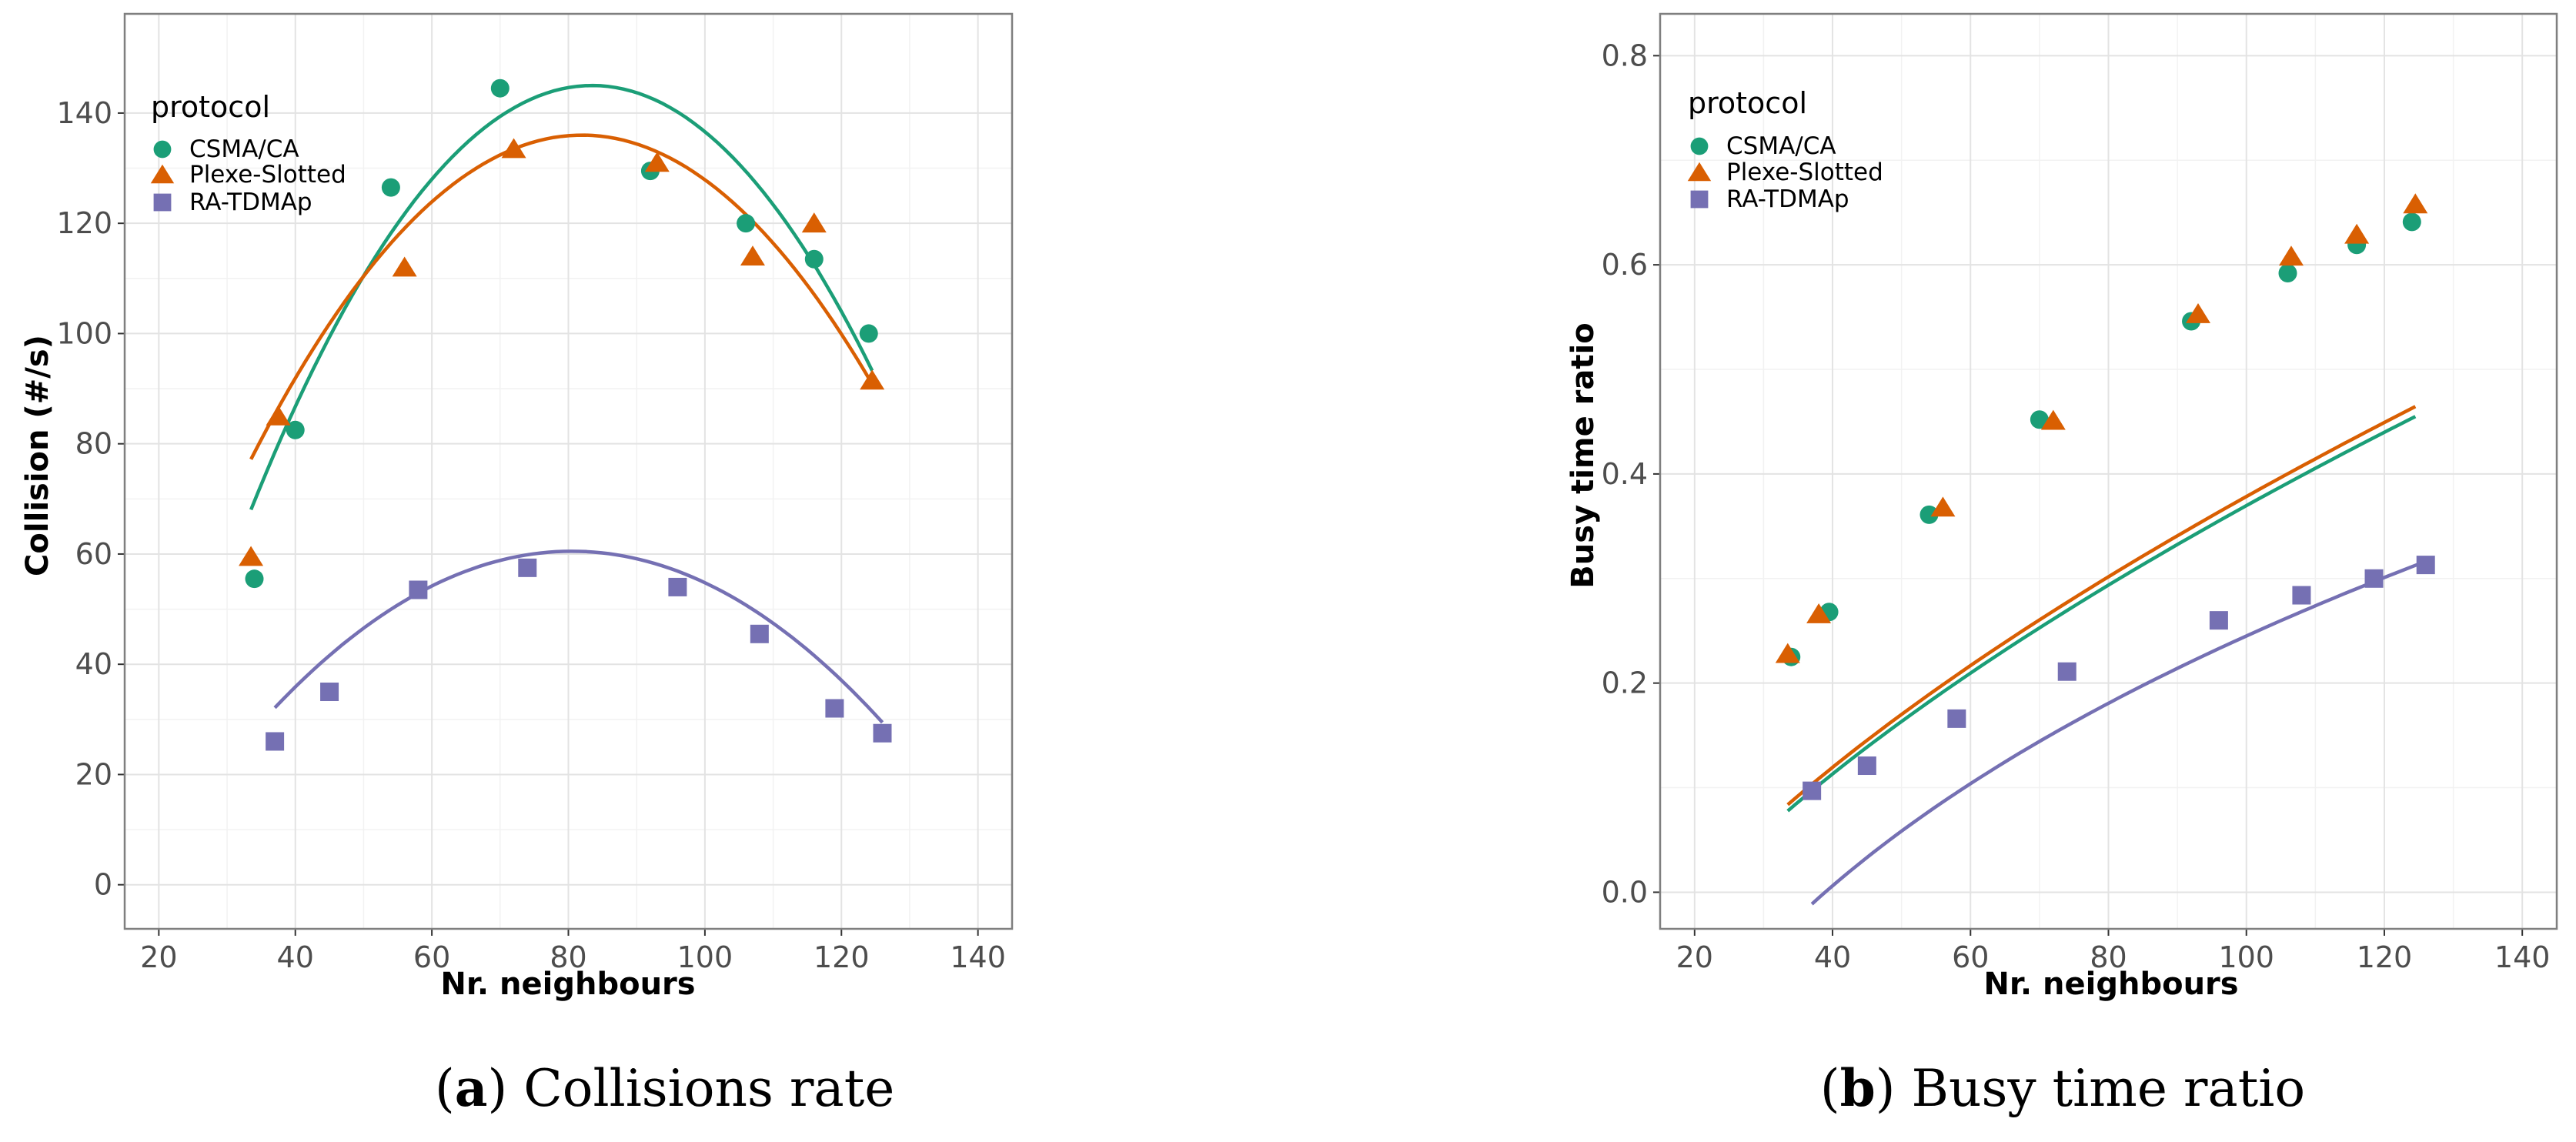  What do you see at coordinates (708, 1088) in the screenshot?
I see `caption-text-a: Collisions rate` at bounding box center [708, 1088].